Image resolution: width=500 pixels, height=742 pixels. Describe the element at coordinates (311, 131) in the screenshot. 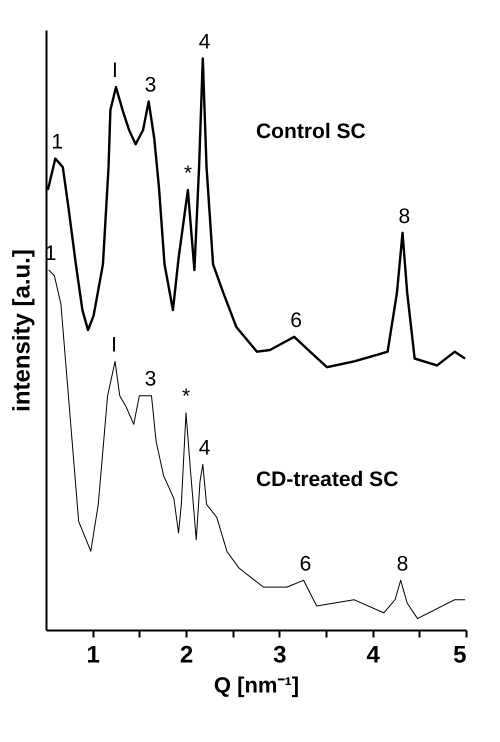

I see `text: Control SC` at that location.